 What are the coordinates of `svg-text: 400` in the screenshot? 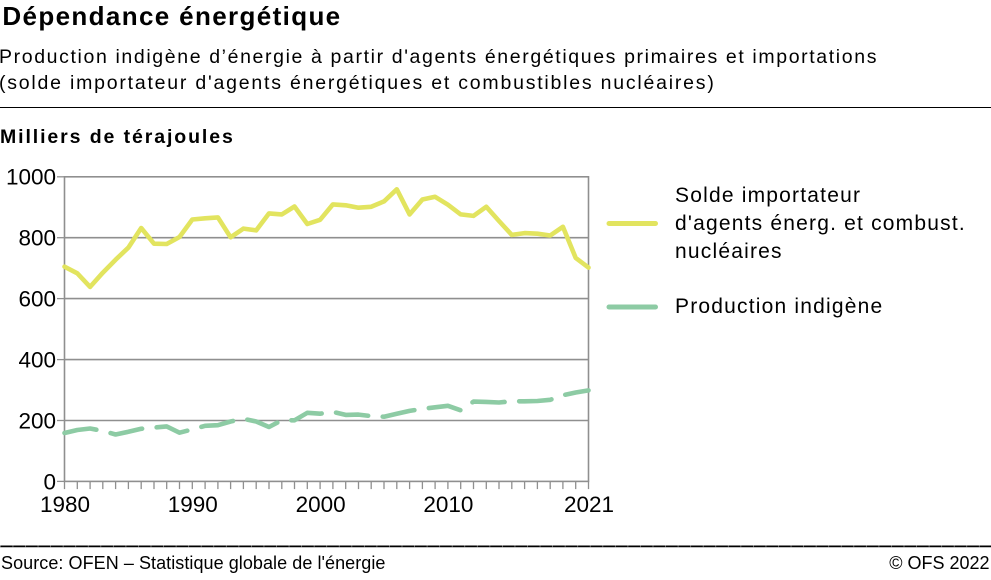 It's located at (37, 360).